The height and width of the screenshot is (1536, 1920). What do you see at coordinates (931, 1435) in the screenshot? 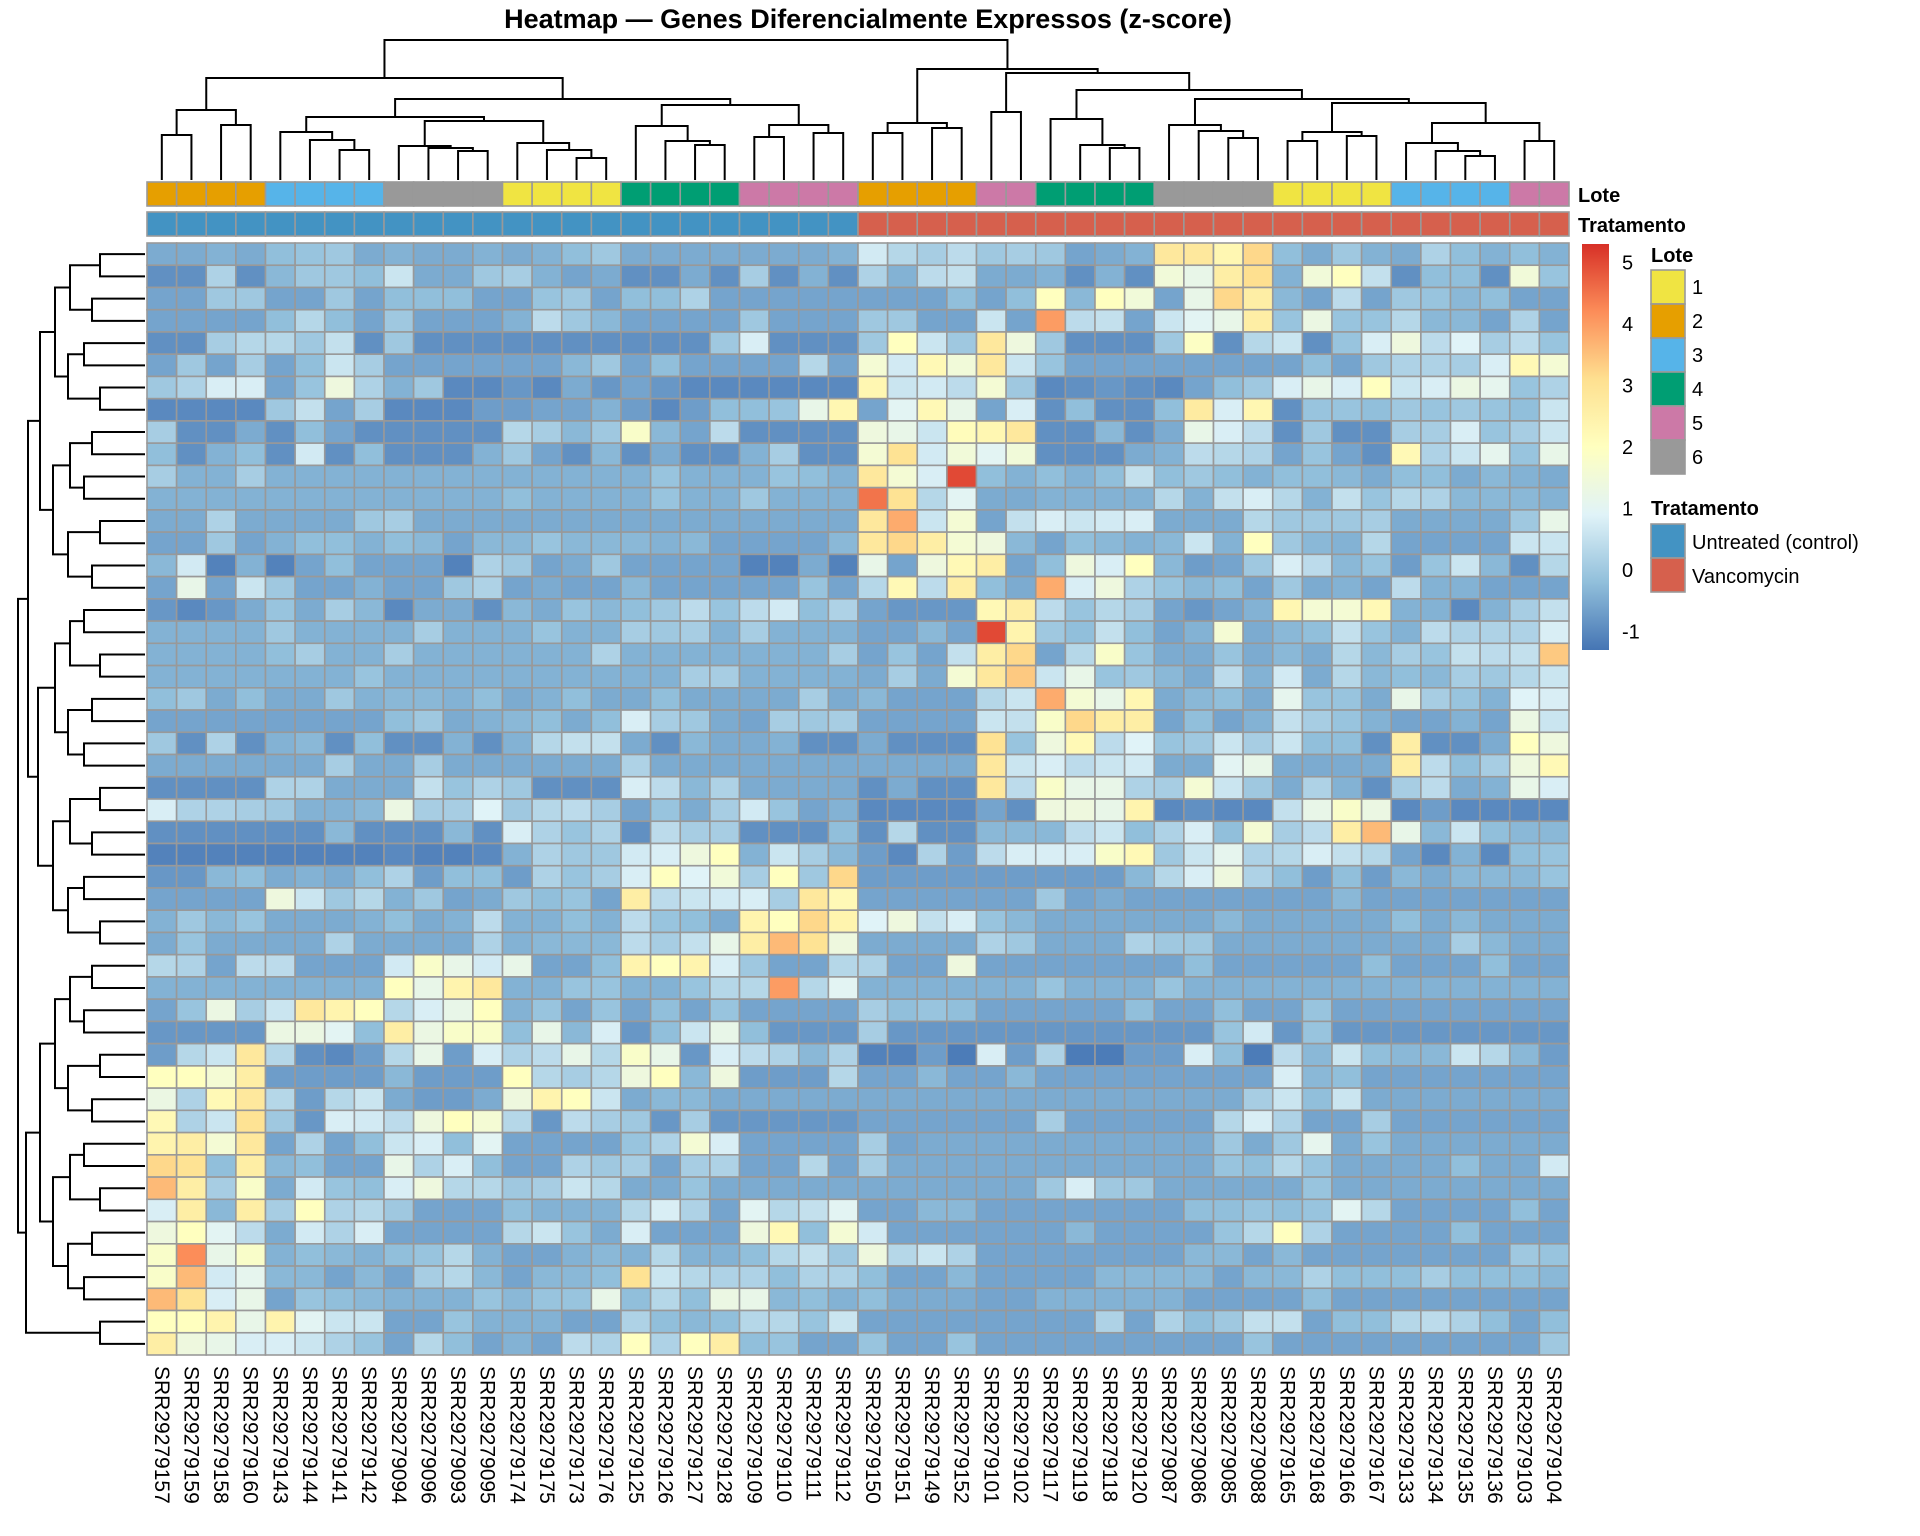
I see `column-label: SRR29279149` at bounding box center [931, 1435].